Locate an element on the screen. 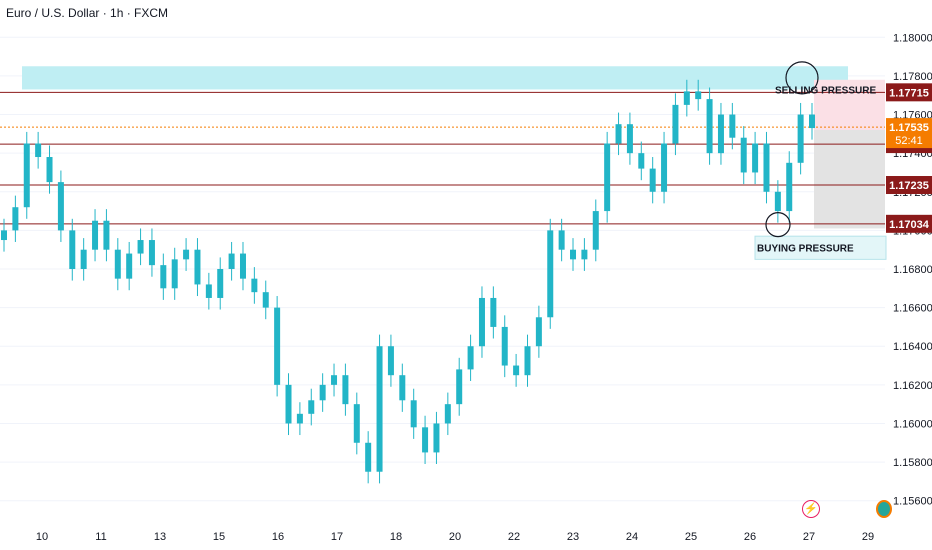  time-tick-label: 23 is located at coordinates (573, 537).